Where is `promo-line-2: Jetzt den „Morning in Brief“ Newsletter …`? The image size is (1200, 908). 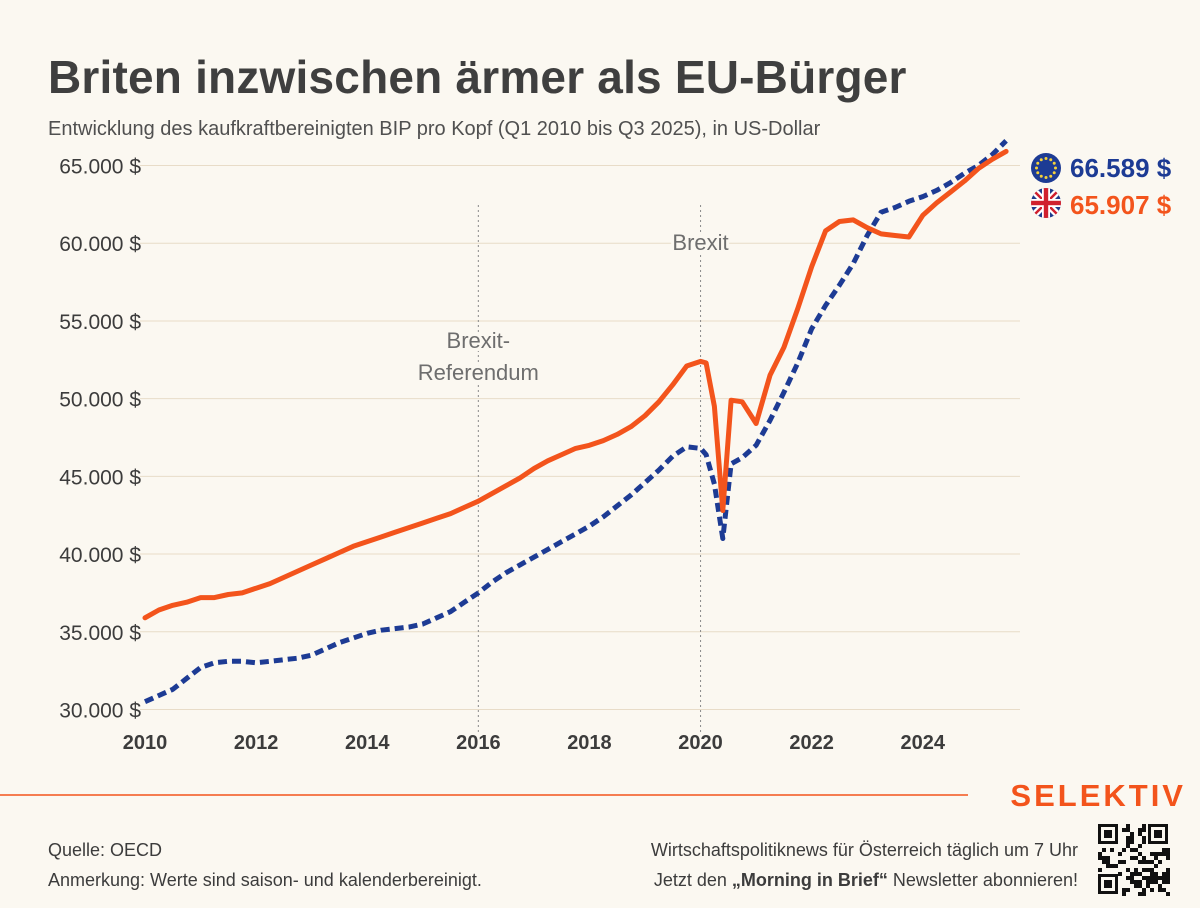
promo-line-2: Jetzt den „Morning in Brief“ Newsletter … is located at coordinates (864, 880).